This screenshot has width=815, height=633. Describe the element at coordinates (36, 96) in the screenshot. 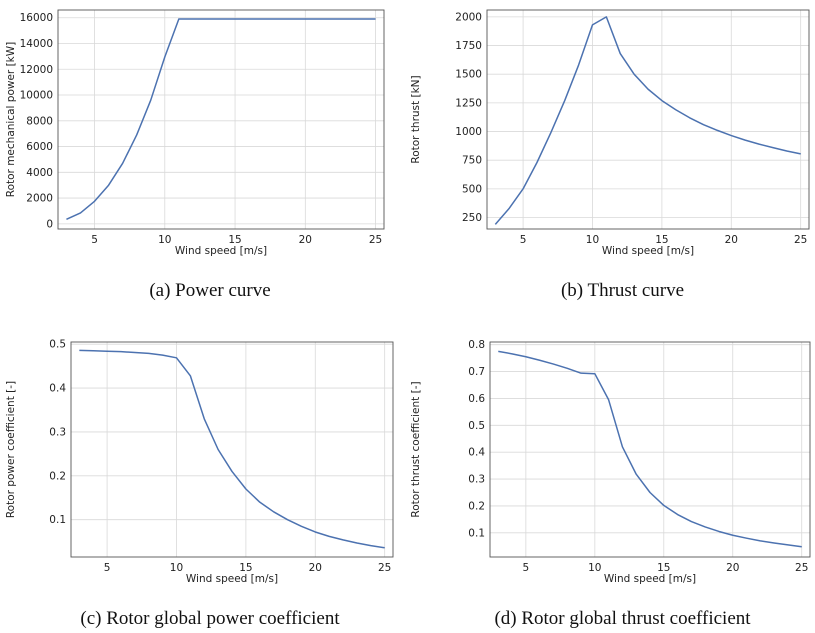

I see `power-y-tick-label-5: 10000` at that location.